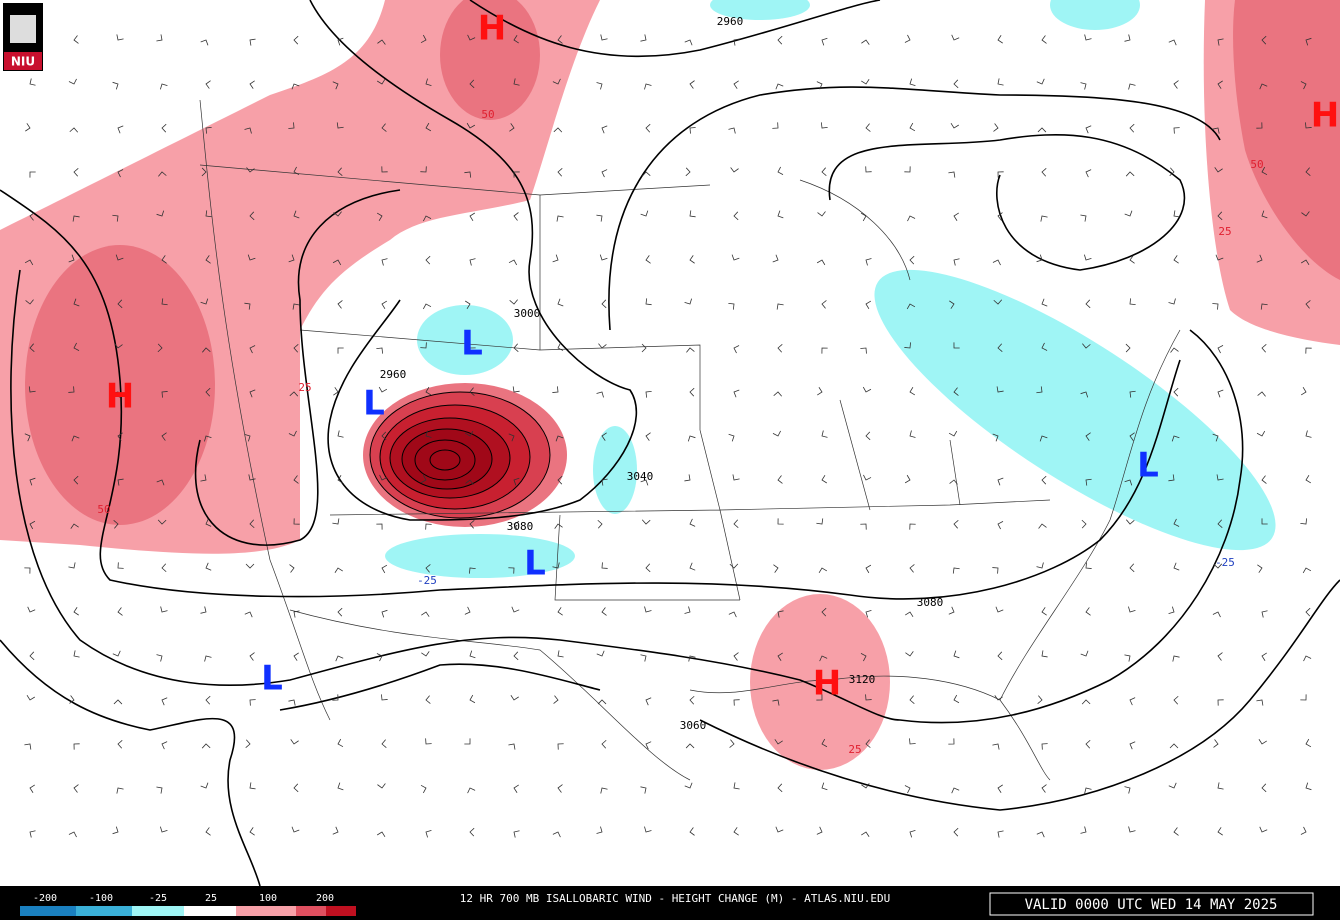 This screenshot has width=1340, height=920. Describe the element at coordinates (492, 29) in the screenshot. I see `pressure-center: H` at that location.